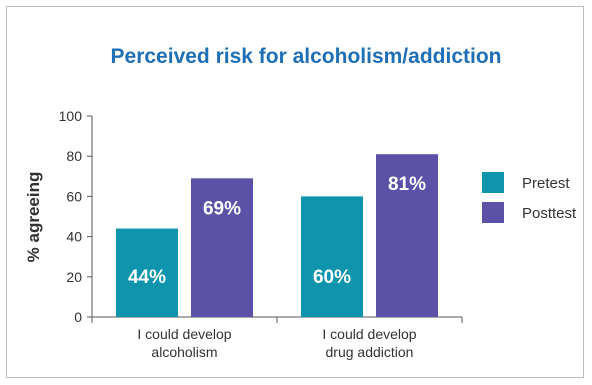 Image resolution: width=592 pixels, height=385 pixels. What do you see at coordinates (74, 196) in the screenshot?
I see `y-tick-label: 60` at bounding box center [74, 196].